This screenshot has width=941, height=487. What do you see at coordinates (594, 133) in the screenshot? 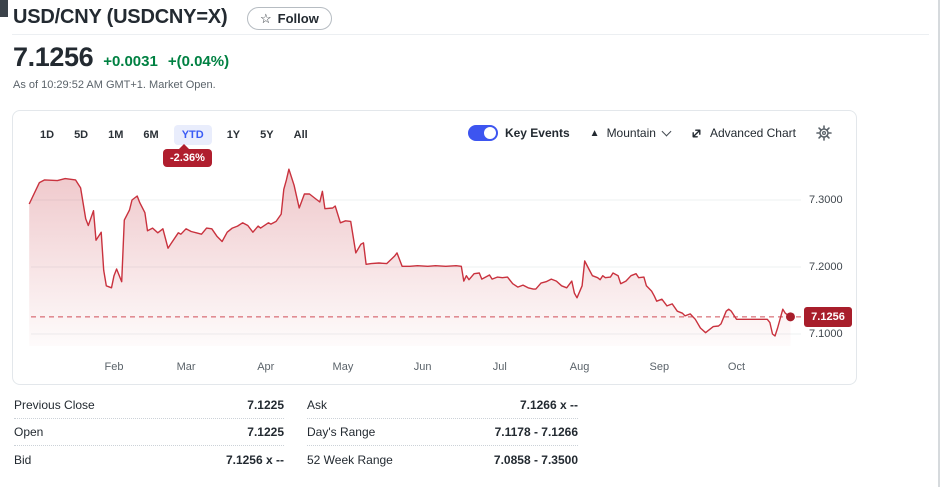
I see `mountain-icon: ▲` at bounding box center [594, 133].